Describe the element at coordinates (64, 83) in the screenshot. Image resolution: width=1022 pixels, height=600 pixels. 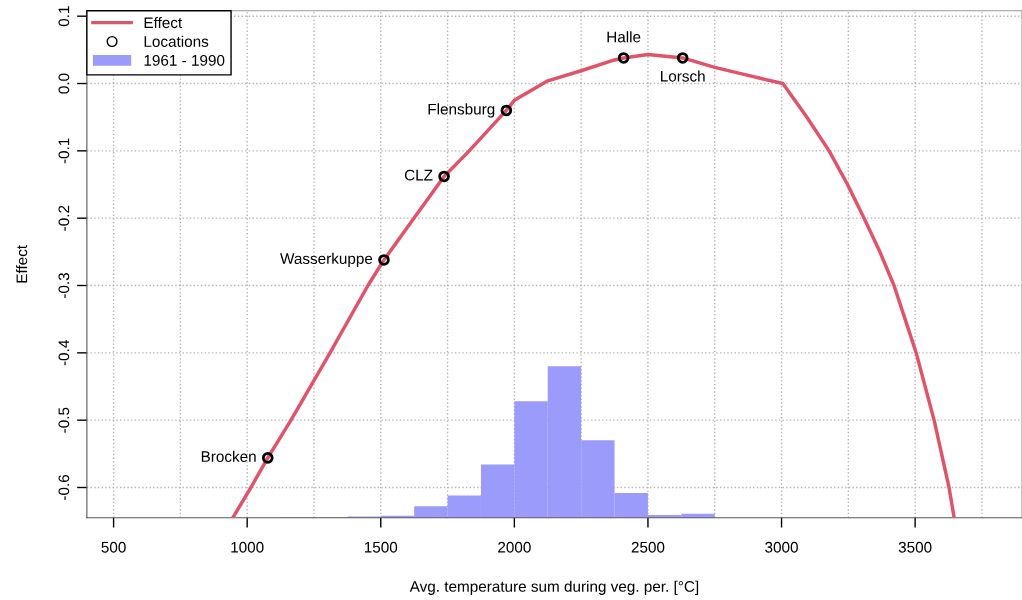
I see `y-tick-label: 0.0` at that location.